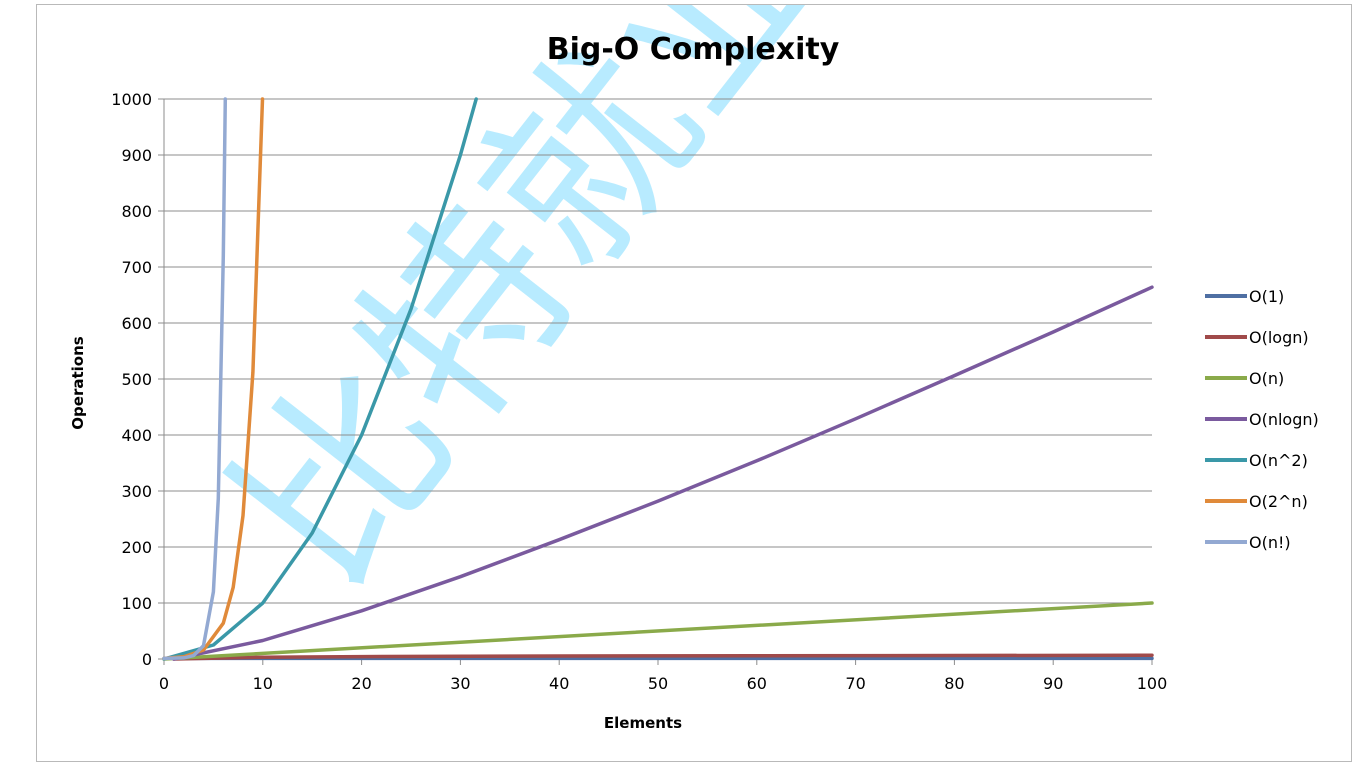 This screenshot has height=777, width=1358. What do you see at coordinates (855, 683) in the screenshot?
I see `x-tick-label: 70` at bounding box center [855, 683].